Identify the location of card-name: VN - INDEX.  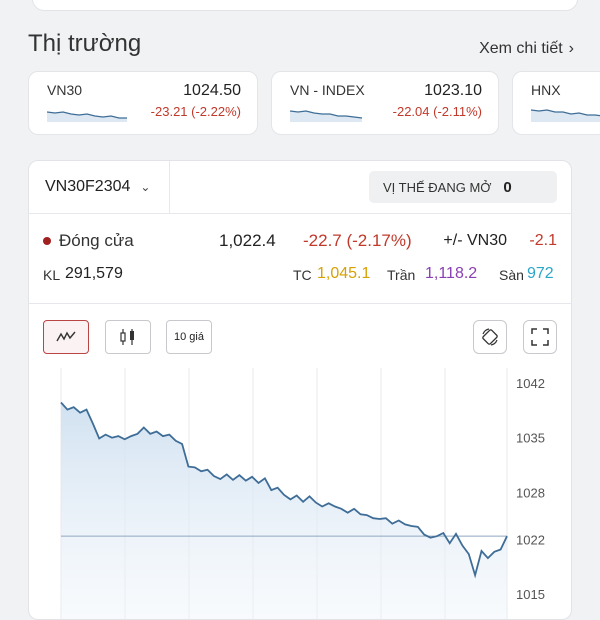
(327, 90).